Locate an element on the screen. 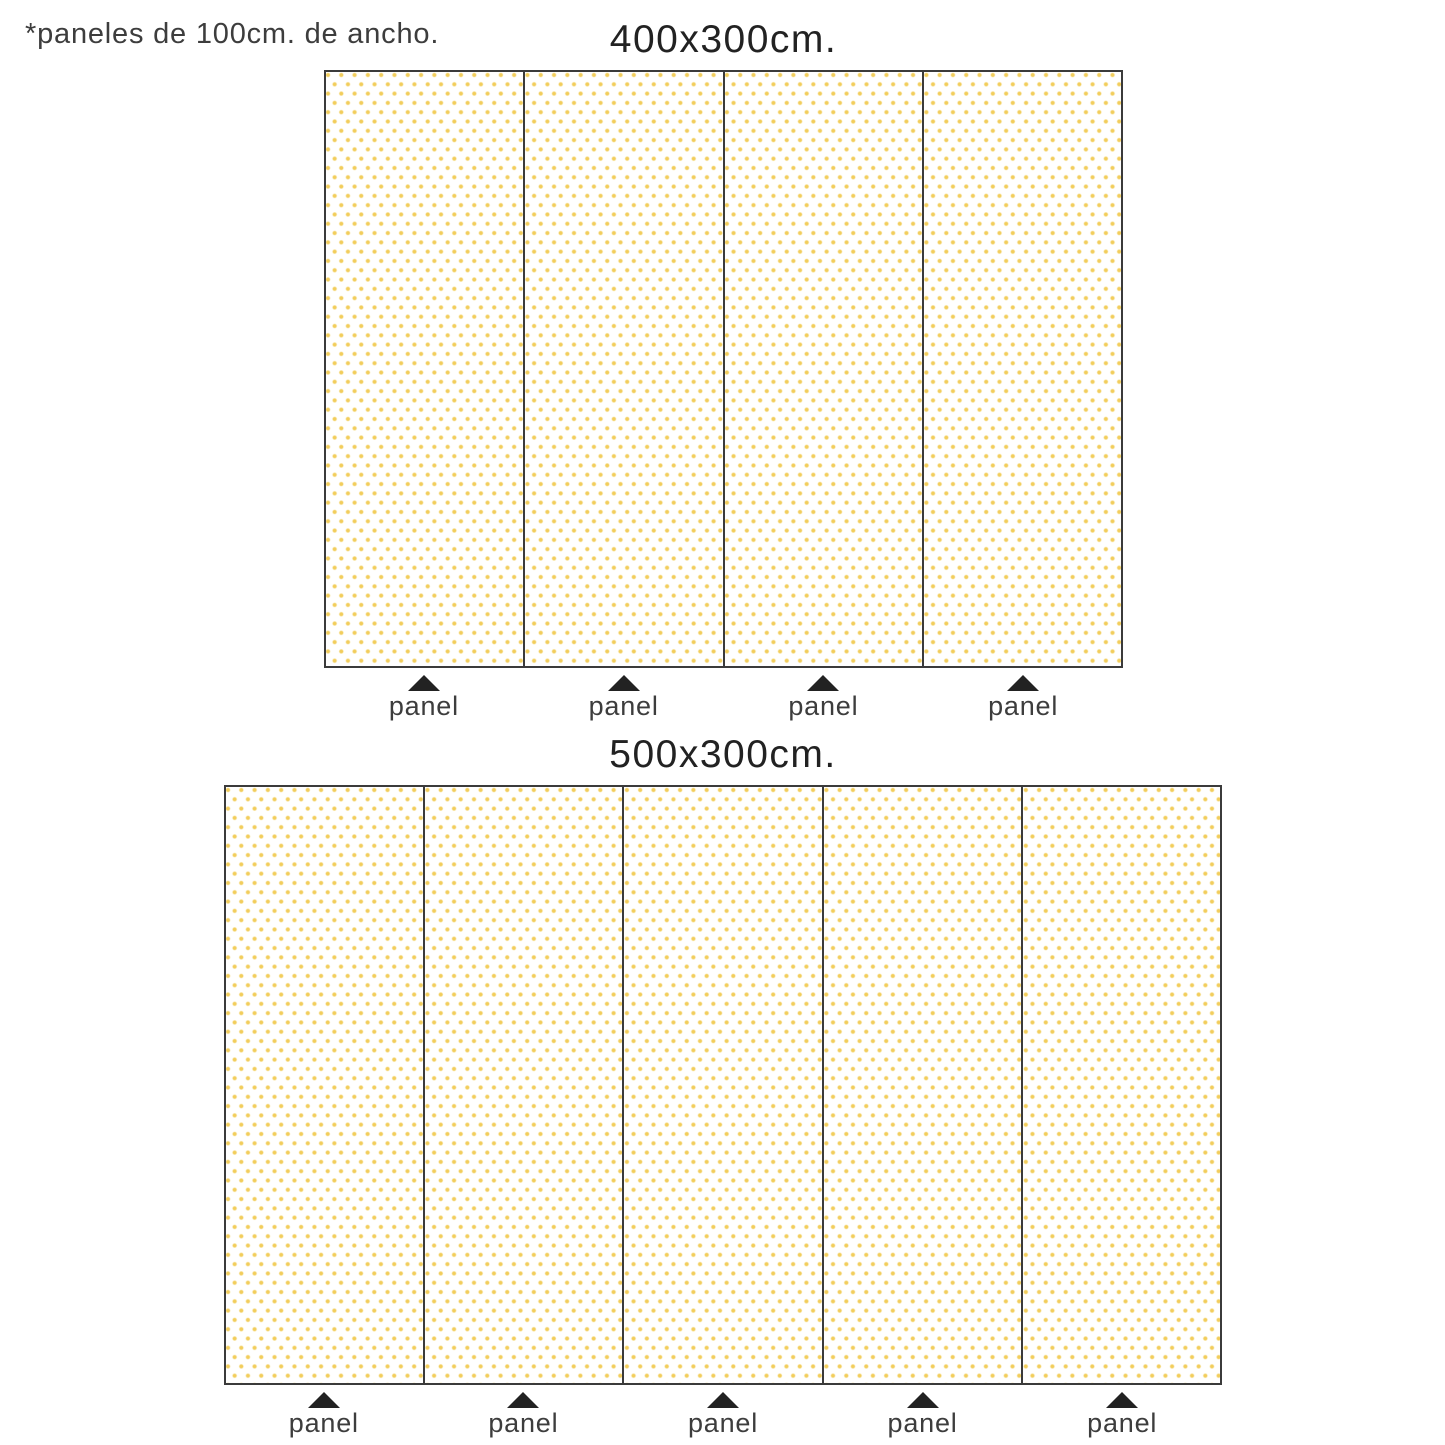  panel-markers-row: panel panel panel panel is located at coordinates (723, 698).